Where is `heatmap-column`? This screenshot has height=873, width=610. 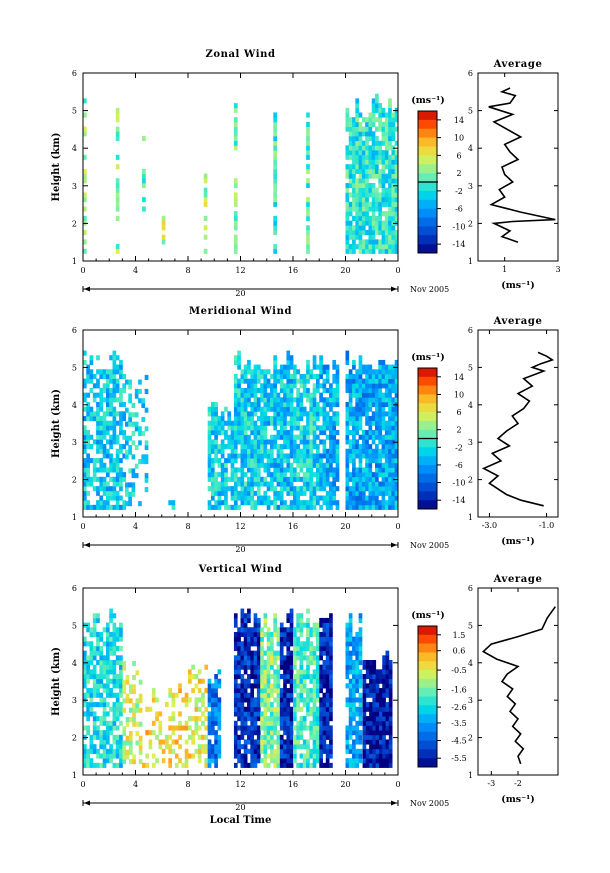 heatmap-column is located at coordinates (144, 173).